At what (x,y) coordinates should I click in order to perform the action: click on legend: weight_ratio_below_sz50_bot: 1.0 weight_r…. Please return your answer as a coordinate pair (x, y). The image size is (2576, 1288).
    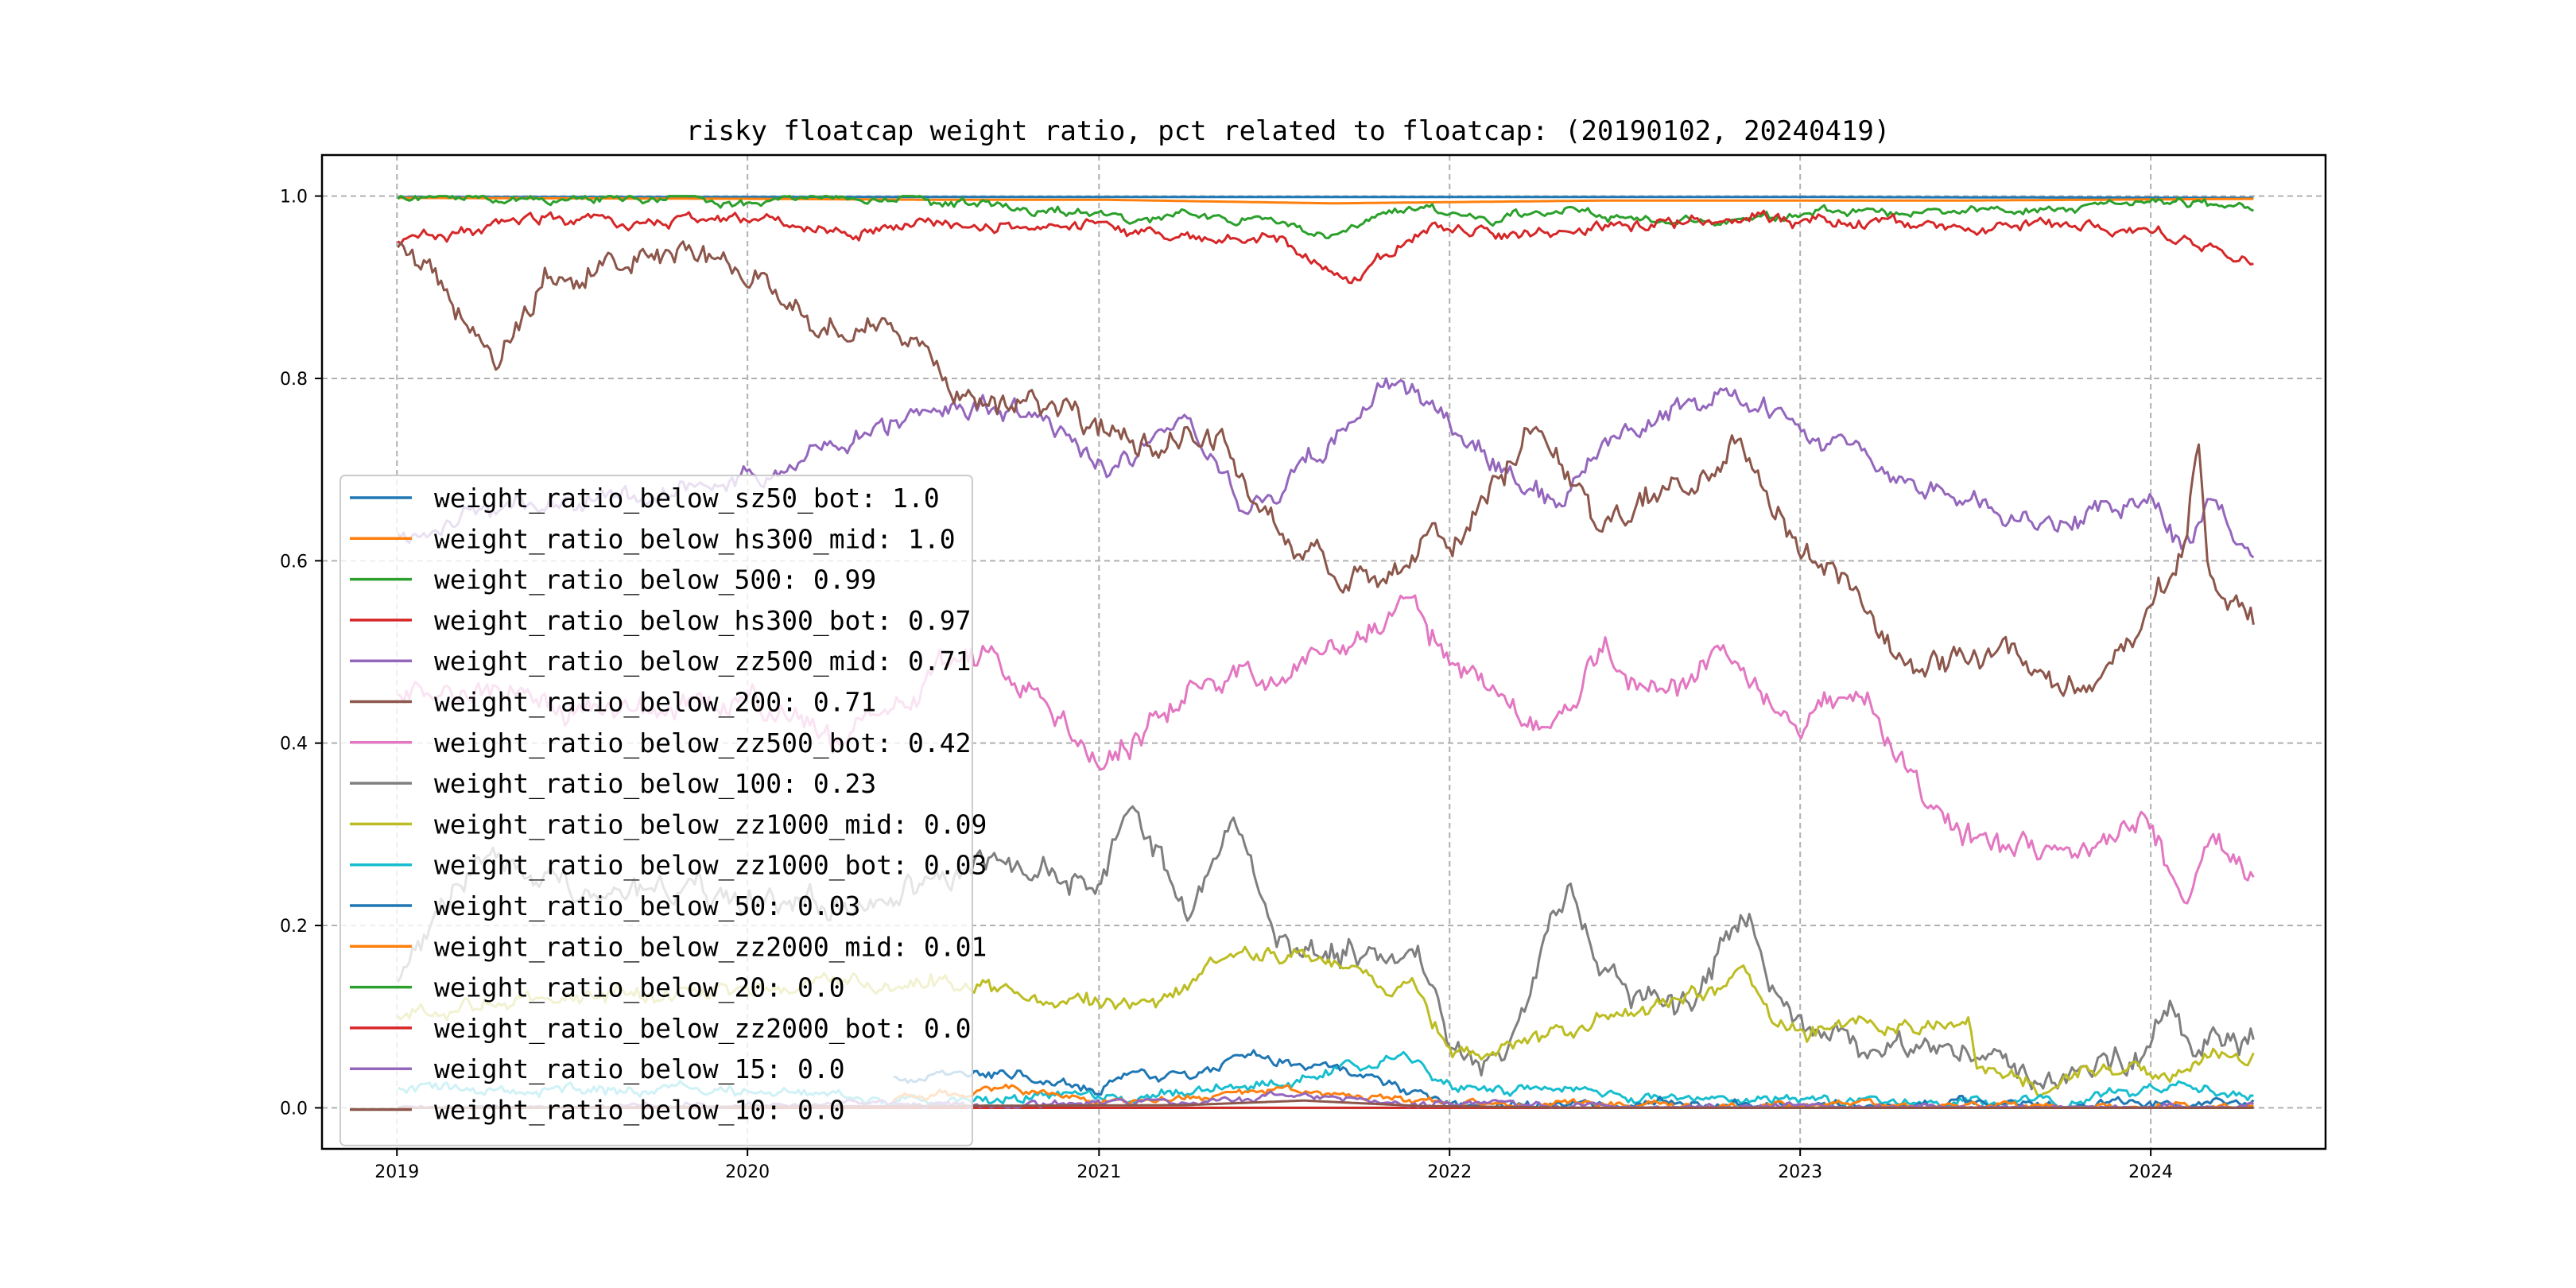
    Looking at the image, I should click on (663, 810).